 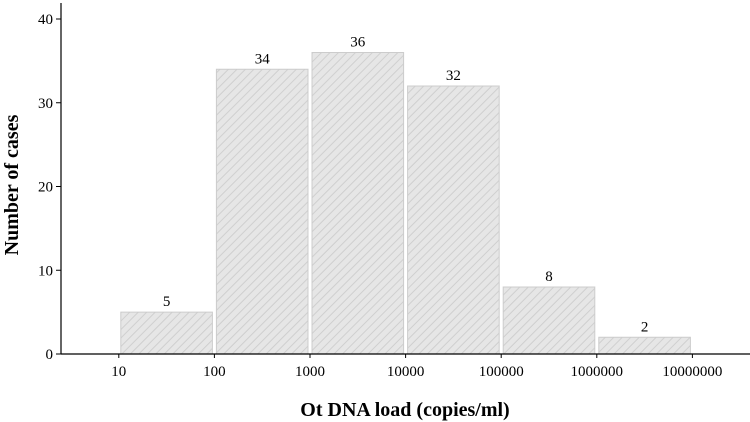 I want to click on x-axis-title: Ot DNA load (copies/ml), so click(x=404, y=410).